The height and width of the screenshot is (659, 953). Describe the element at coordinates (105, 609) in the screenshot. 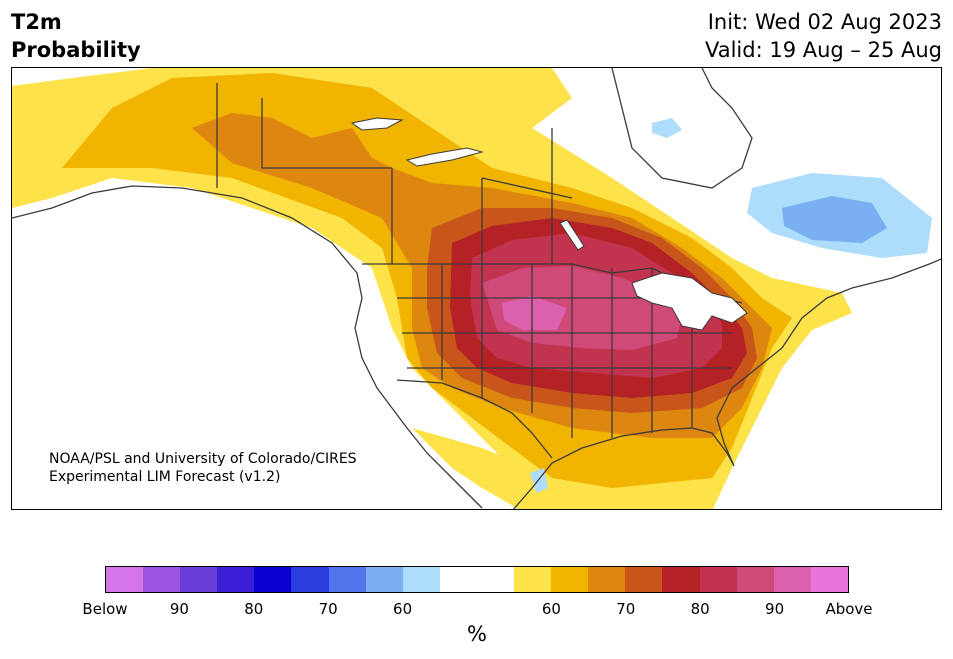

I see `colorbar-tick-label: Below` at that location.